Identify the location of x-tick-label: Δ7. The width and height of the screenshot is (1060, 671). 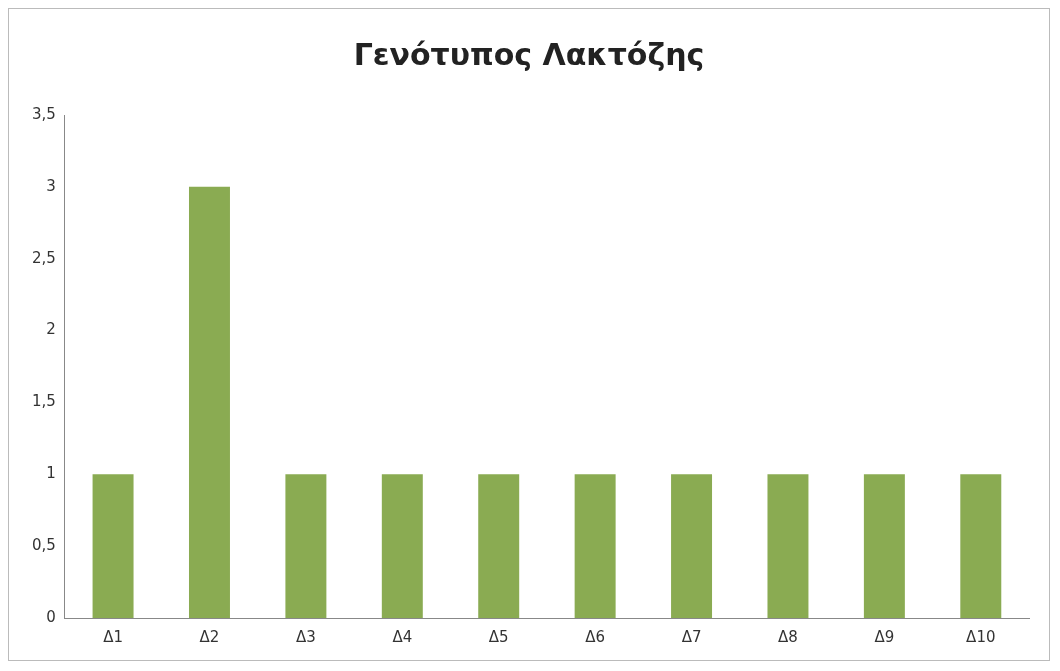
(691, 636).